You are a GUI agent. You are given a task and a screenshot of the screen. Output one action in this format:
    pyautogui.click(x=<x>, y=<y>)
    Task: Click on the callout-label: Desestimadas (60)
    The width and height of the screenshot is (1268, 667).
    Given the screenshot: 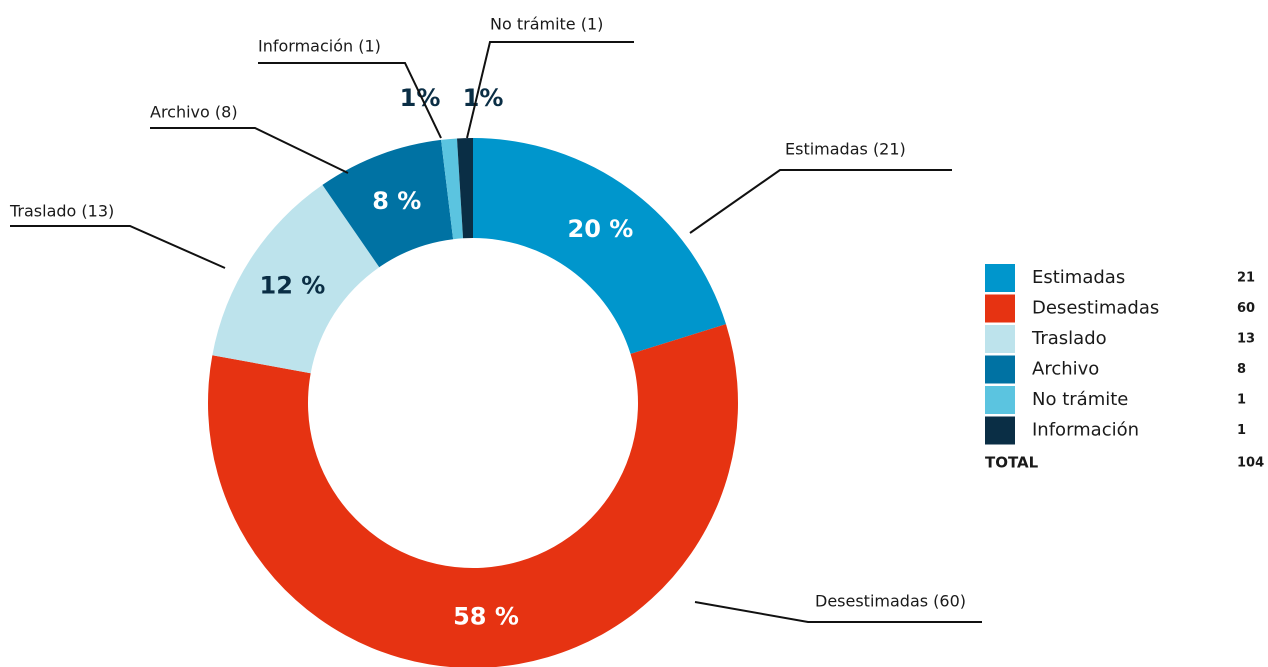 What is the action you would take?
    pyautogui.click(x=890, y=601)
    